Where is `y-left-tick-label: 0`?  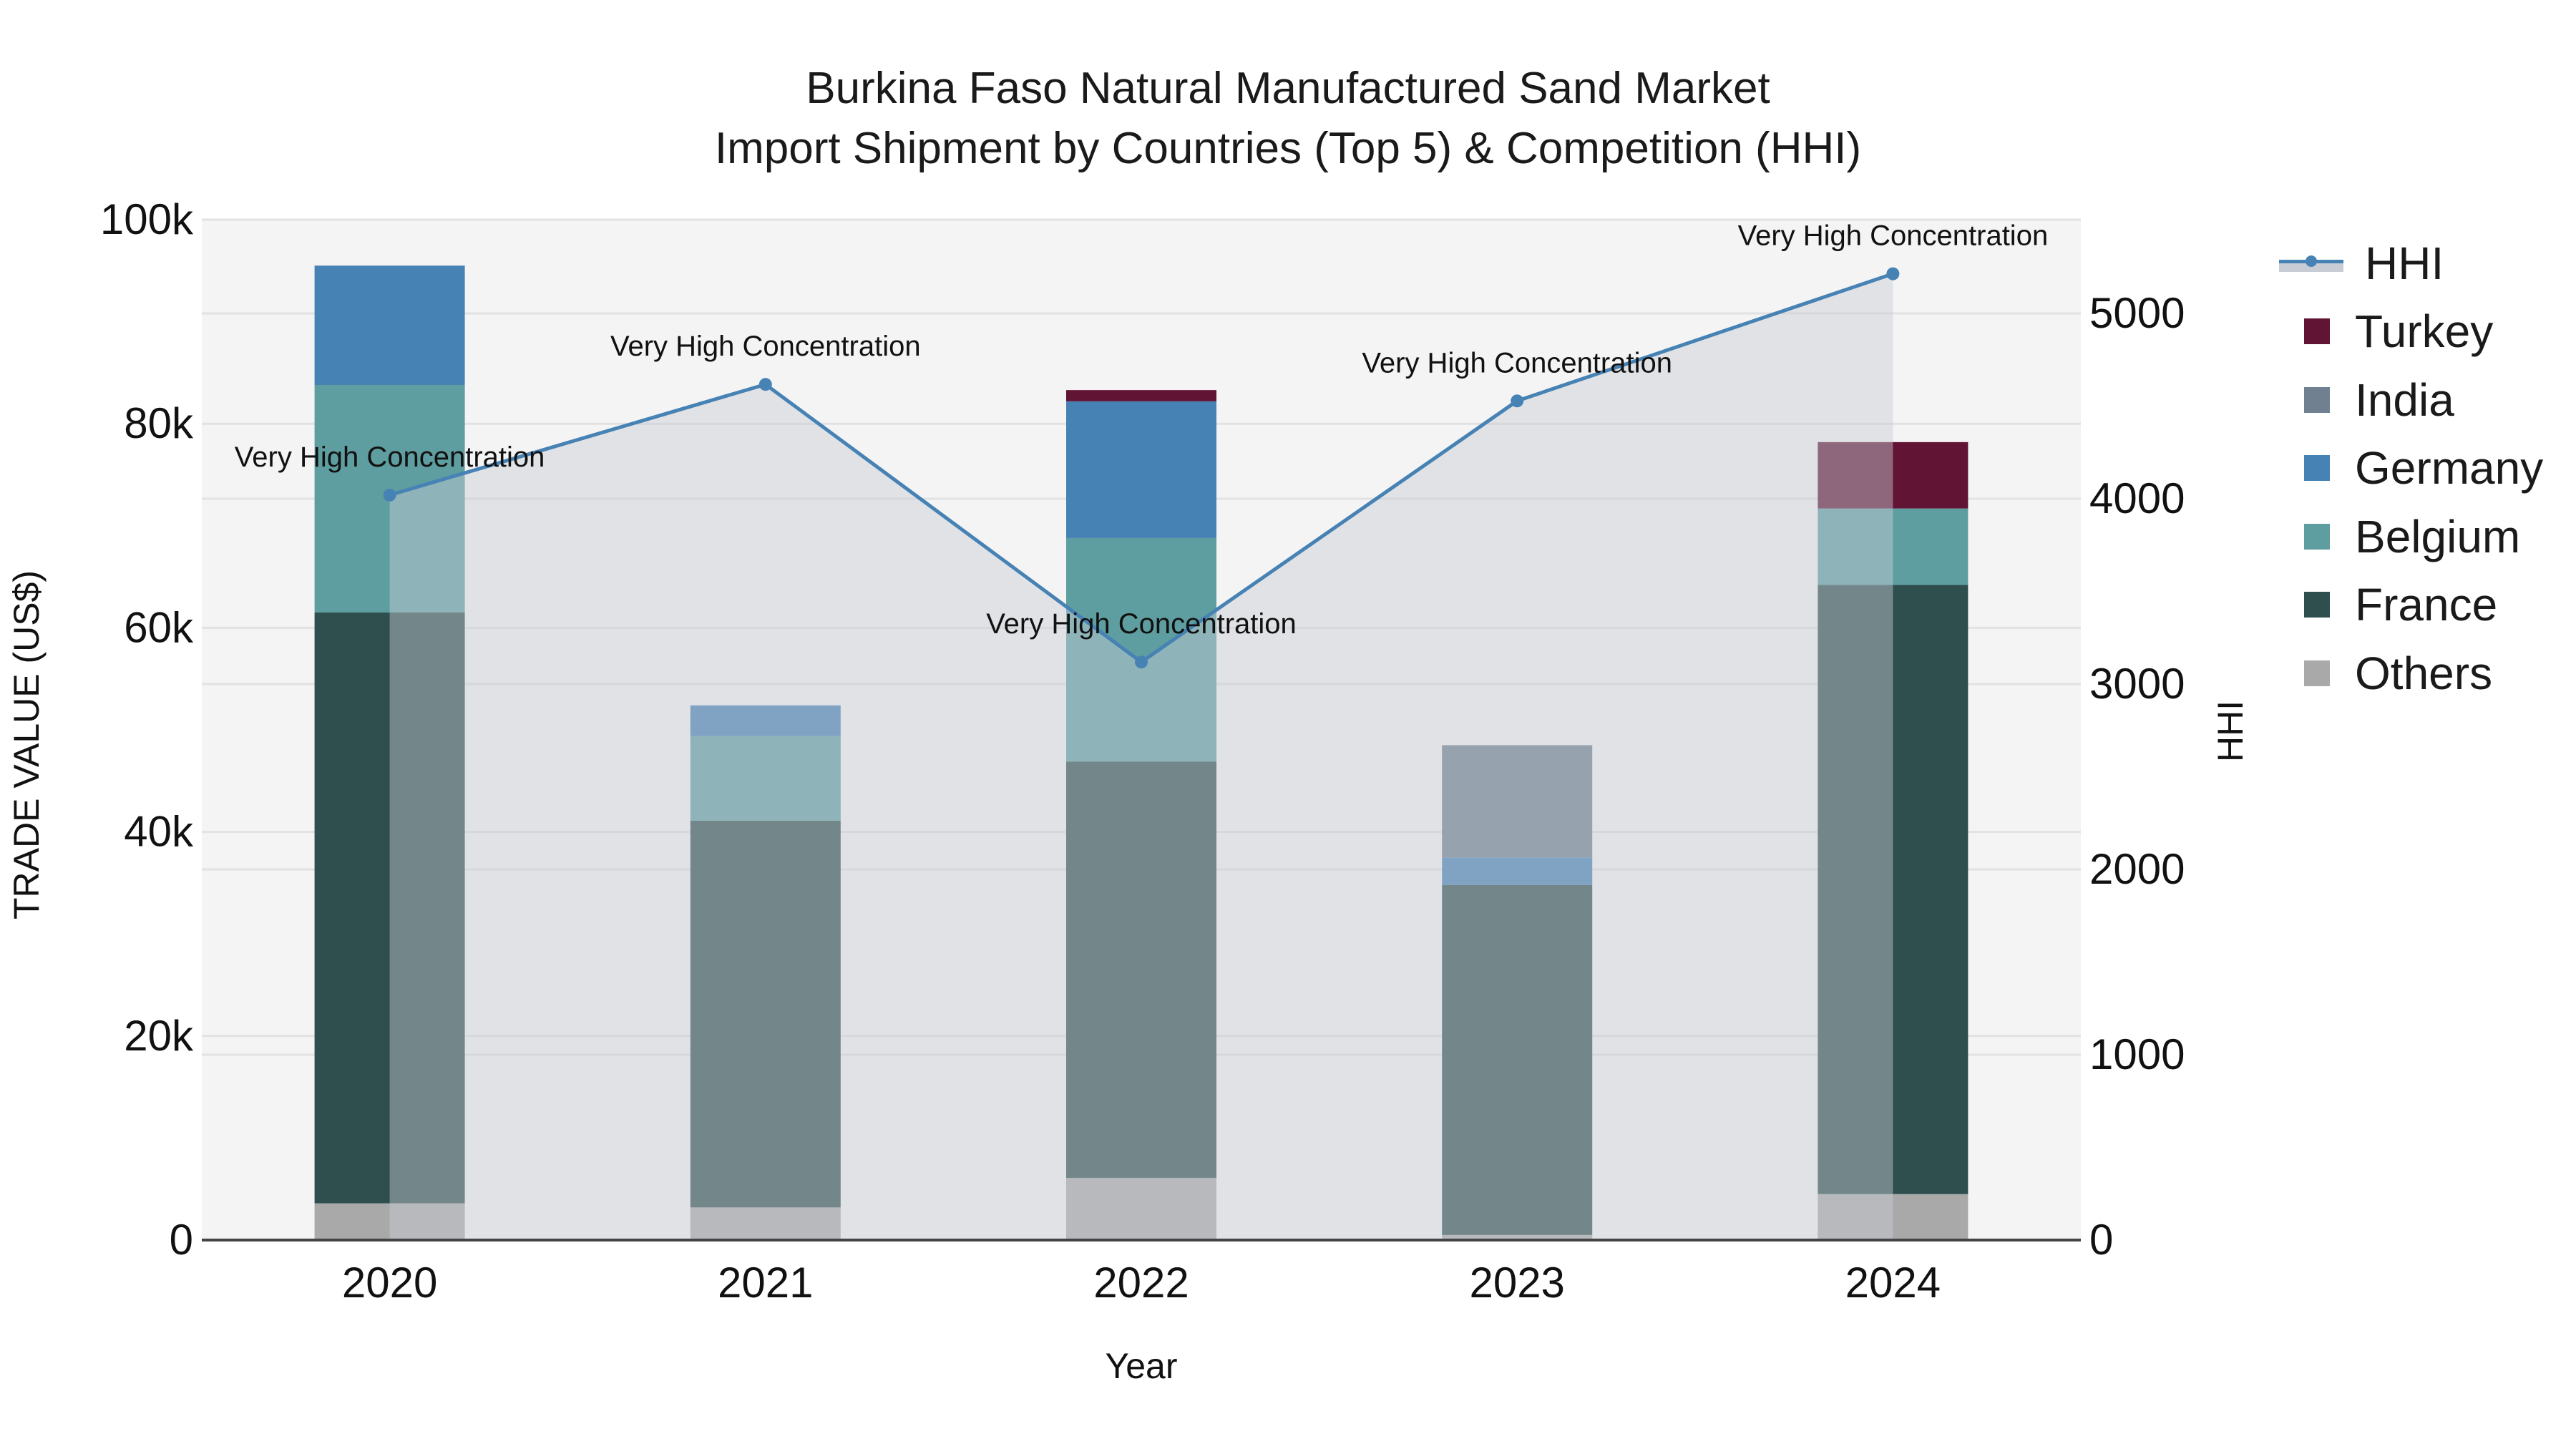
y-left-tick-label: 0 is located at coordinates (181, 1240).